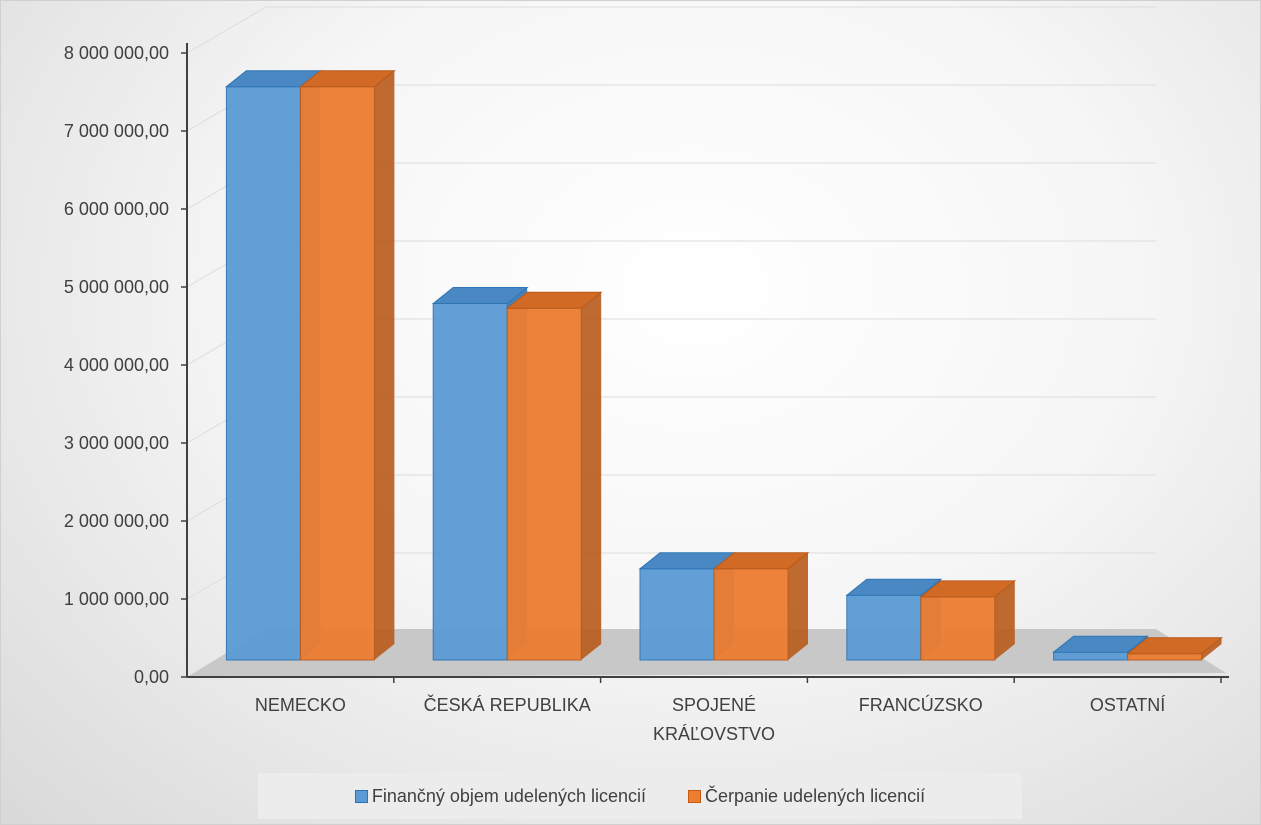  What do you see at coordinates (116, 443) in the screenshot?
I see `y-tick-label: 3 000 000,00` at bounding box center [116, 443].